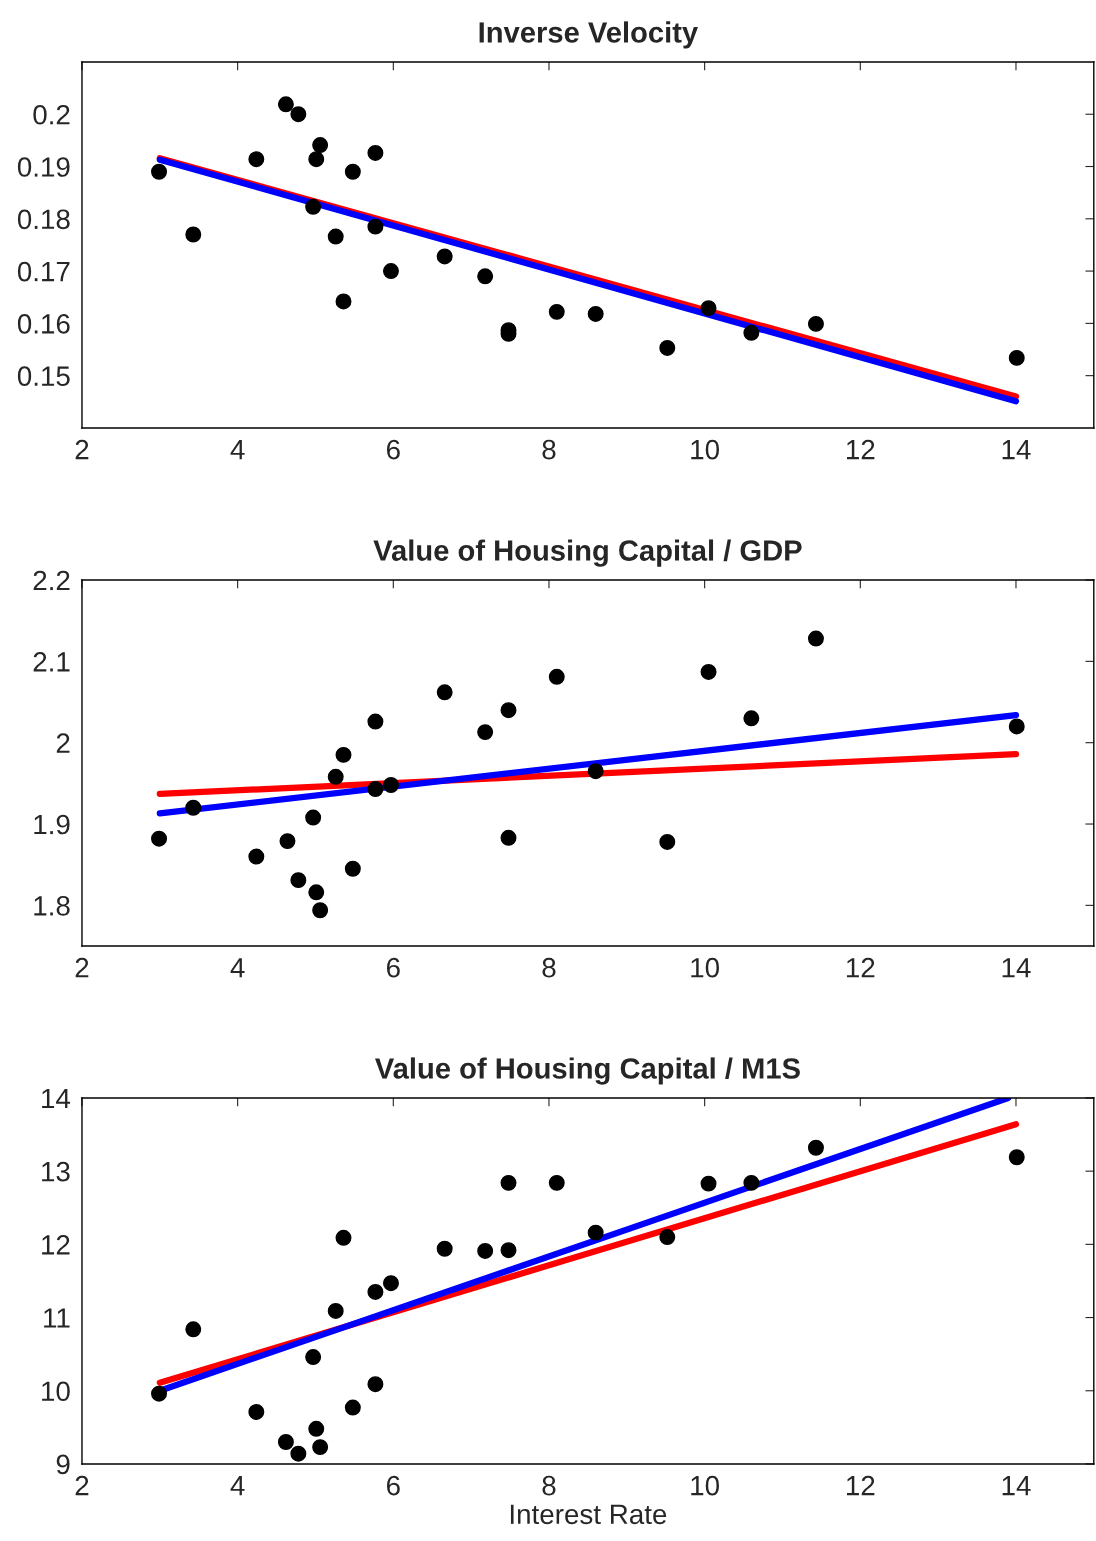  Describe the element at coordinates (52, 906) in the screenshot. I see `y-tick-label: 1.8` at that location.